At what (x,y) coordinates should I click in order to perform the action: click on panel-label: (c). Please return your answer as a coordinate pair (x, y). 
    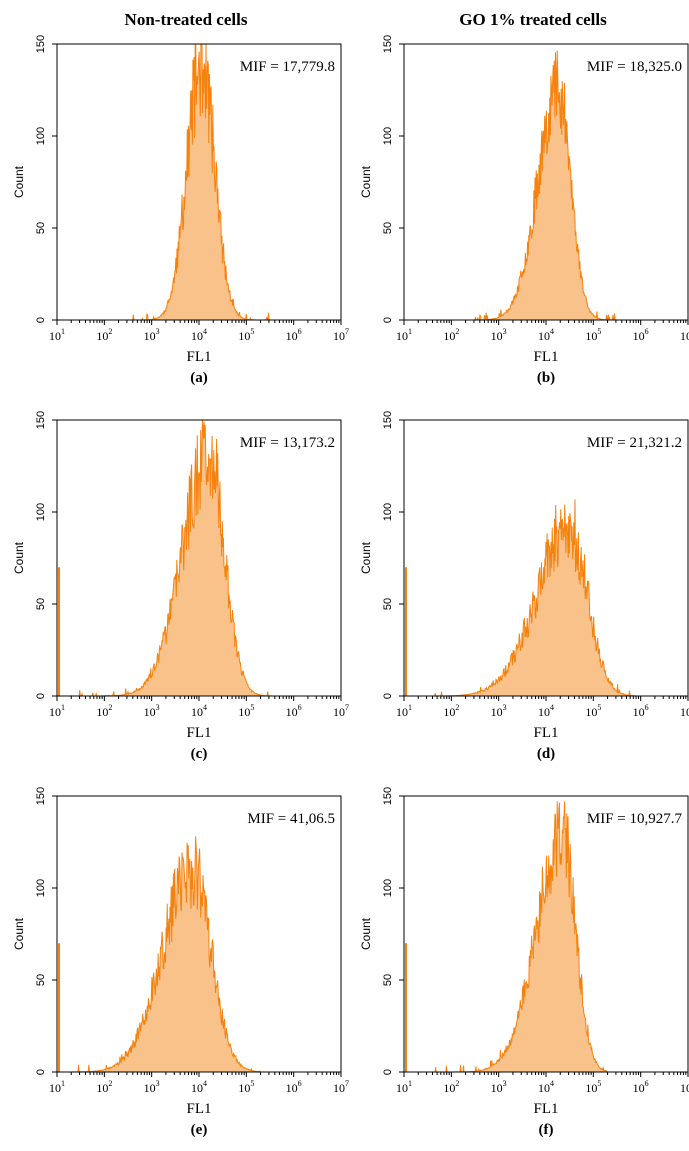
    Looking at the image, I should click on (199, 754).